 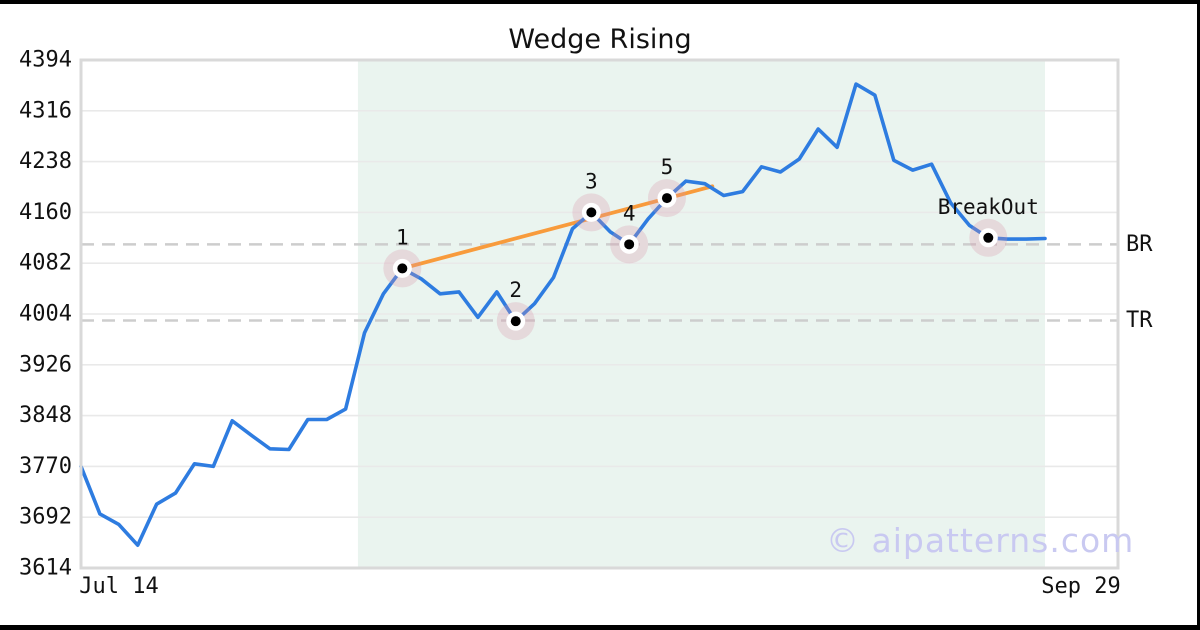 What do you see at coordinates (980, 540) in the screenshot?
I see `watermark: © aipatterns.com` at bounding box center [980, 540].